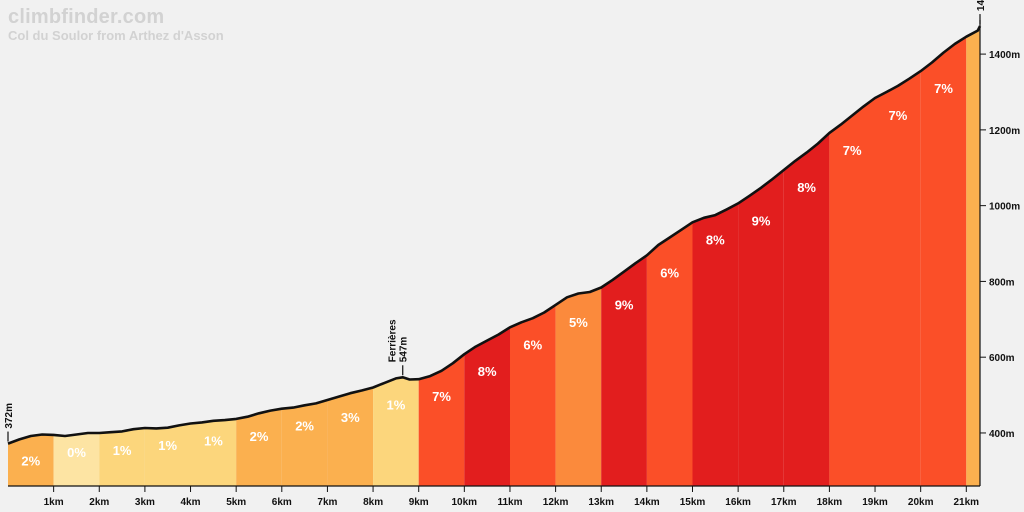  Describe the element at coordinates (167, 445) in the screenshot. I see `gradient-label-4: 1%` at that location.